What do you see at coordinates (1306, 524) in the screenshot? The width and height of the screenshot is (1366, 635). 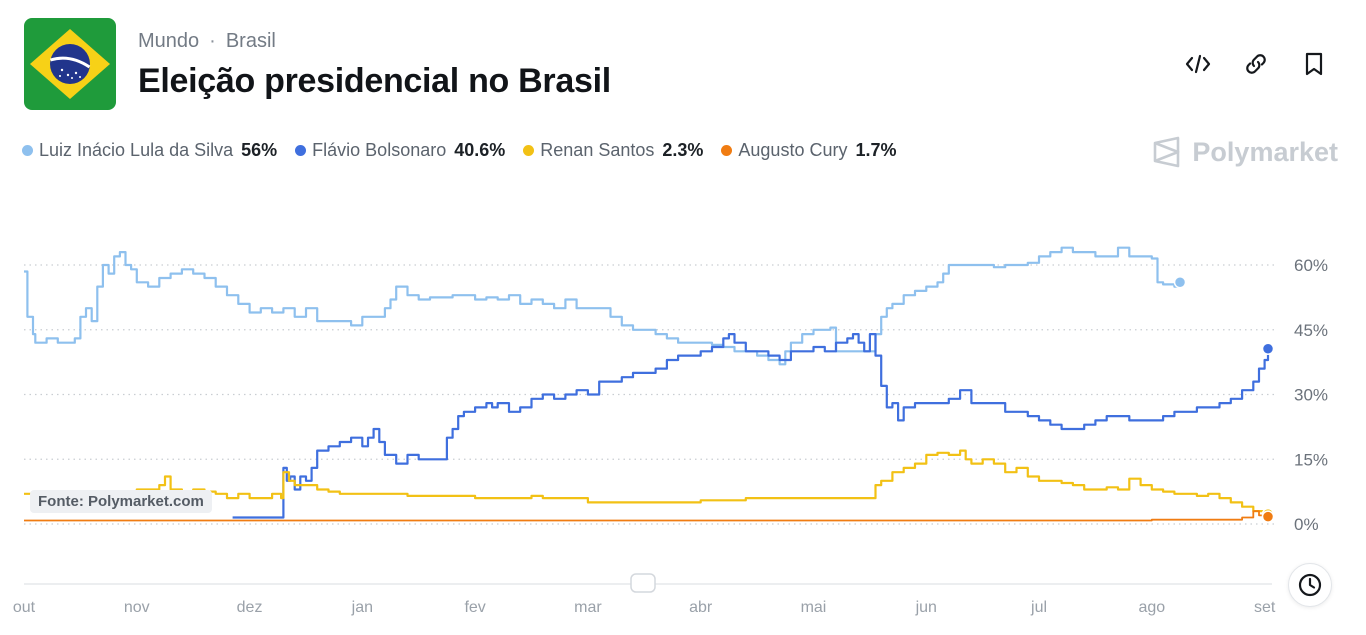 I see `y-tick-label: 0%` at bounding box center [1306, 524].